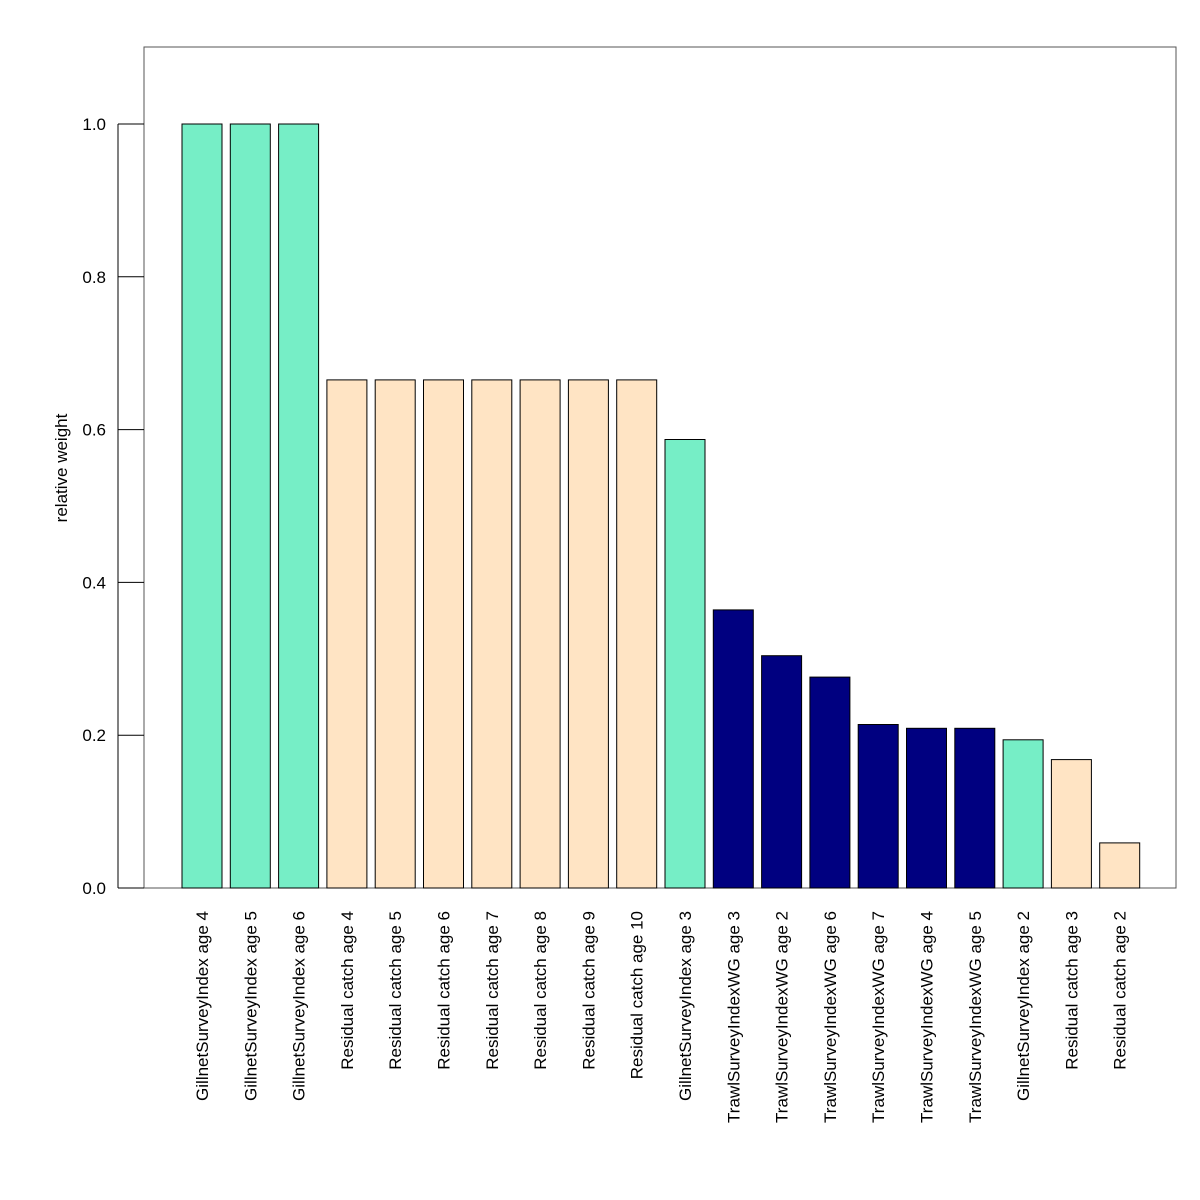 This screenshot has width=1200, height=1200. What do you see at coordinates (250, 1006) in the screenshot?
I see `x-category-label: GillnetSurveyIndex age 5` at bounding box center [250, 1006].